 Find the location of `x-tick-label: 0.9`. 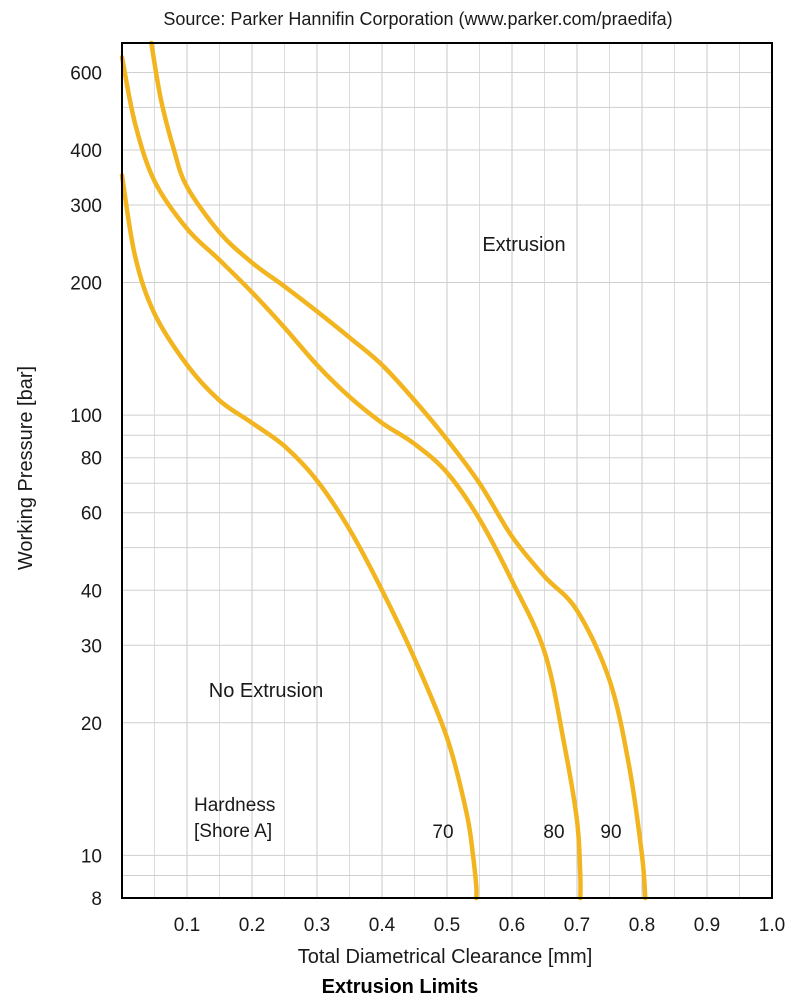

x-tick-label: 0.9 is located at coordinates (707, 925).